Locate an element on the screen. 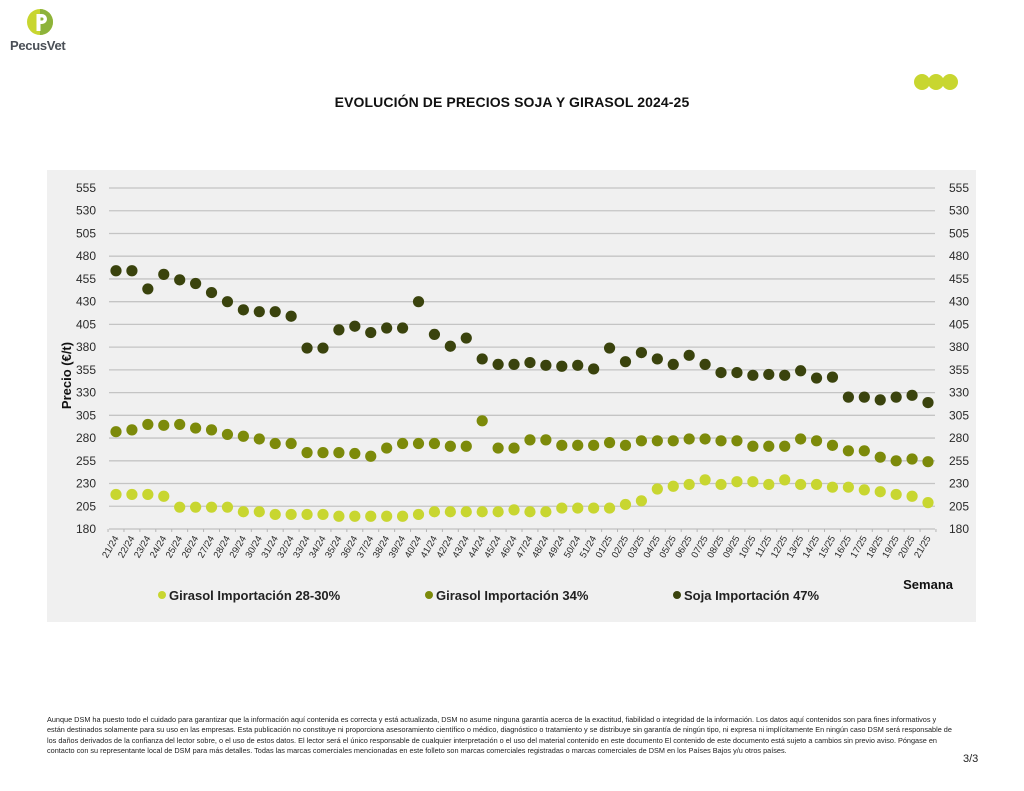 This screenshot has height=791, width=1024. y-tick-label-left: 330 is located at coordinates (86, 393).